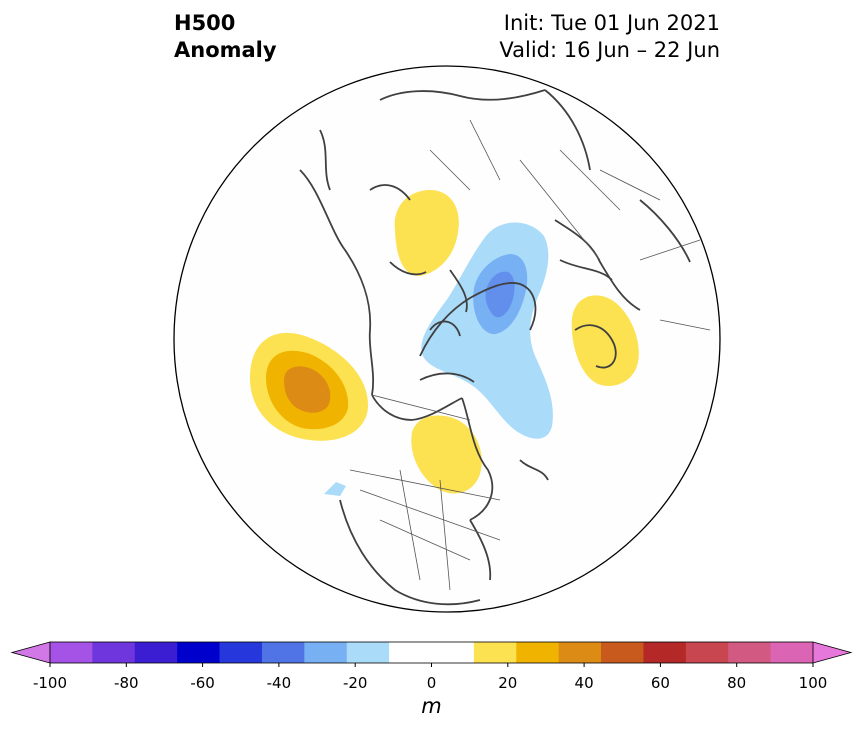 Image resolution: width=863 pixels, height=732 pixels. I want to click on colorbar-unit: m, so click(431, 706).